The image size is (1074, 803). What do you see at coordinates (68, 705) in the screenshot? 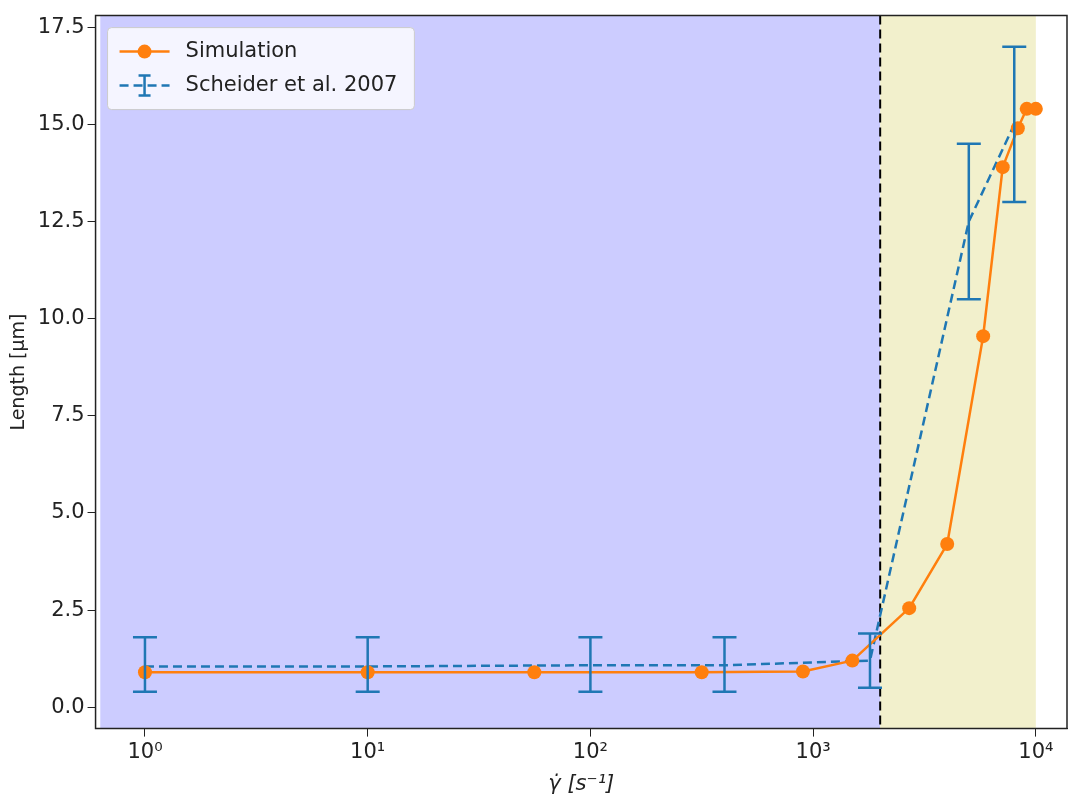
I see `y-tick-label: 0.0` at bounding box center [68, 705].